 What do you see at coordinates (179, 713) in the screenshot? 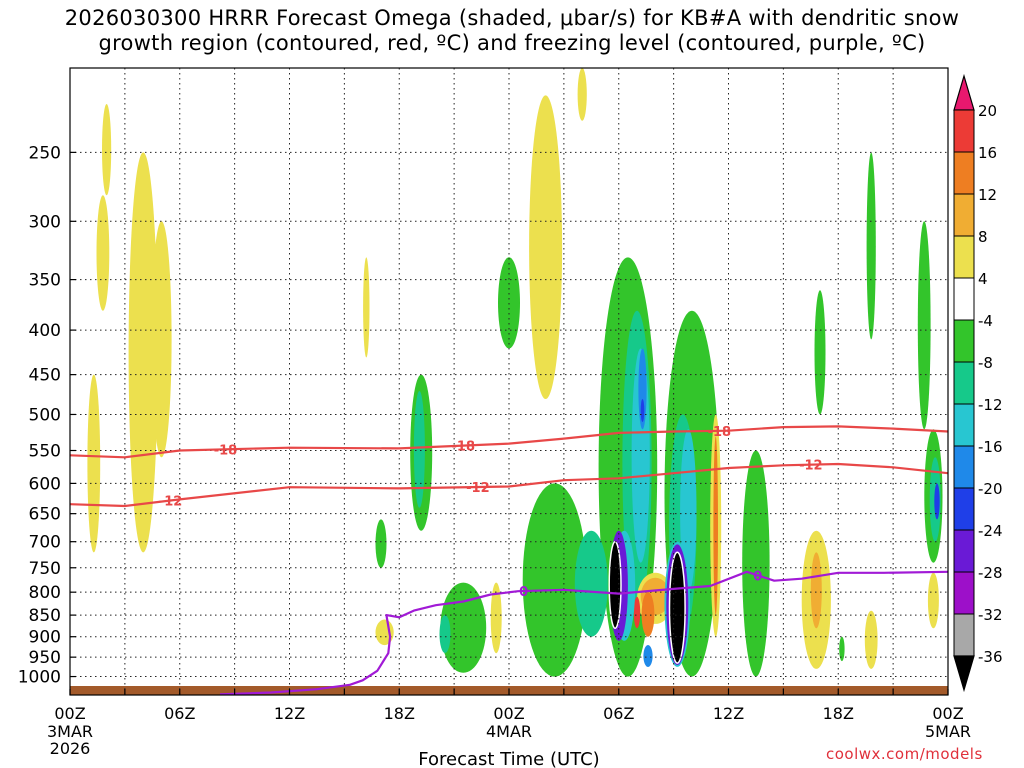
I see `x-tick-6: 06Z` at bounding box center [179, 713].